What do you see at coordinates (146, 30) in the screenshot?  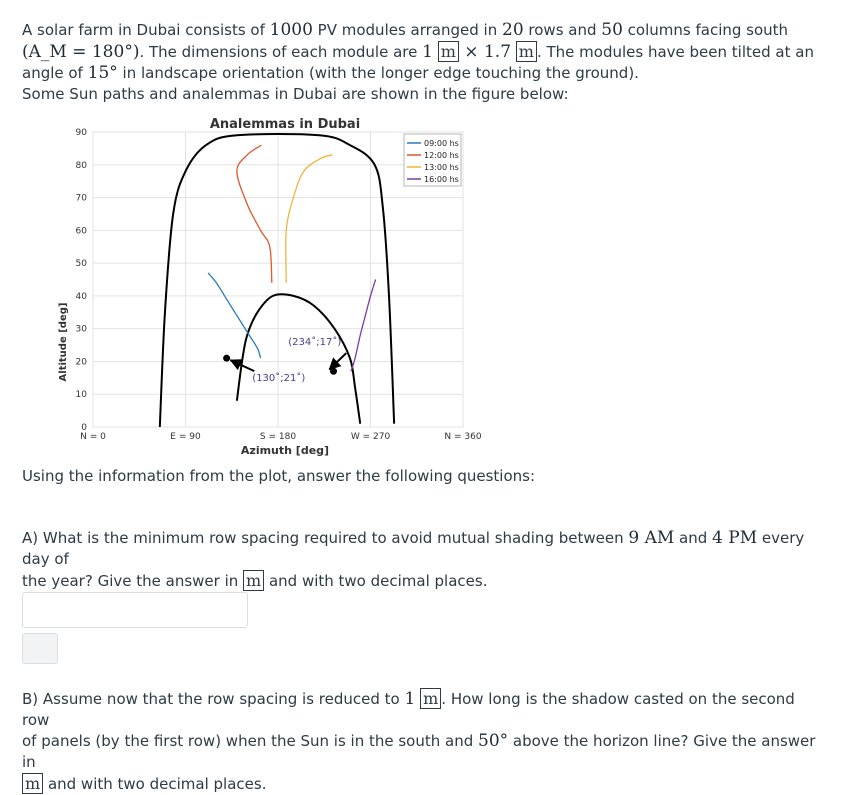 I see `intro-text: A solar farm in Dubai consists of` at bounding box center [146, 30].